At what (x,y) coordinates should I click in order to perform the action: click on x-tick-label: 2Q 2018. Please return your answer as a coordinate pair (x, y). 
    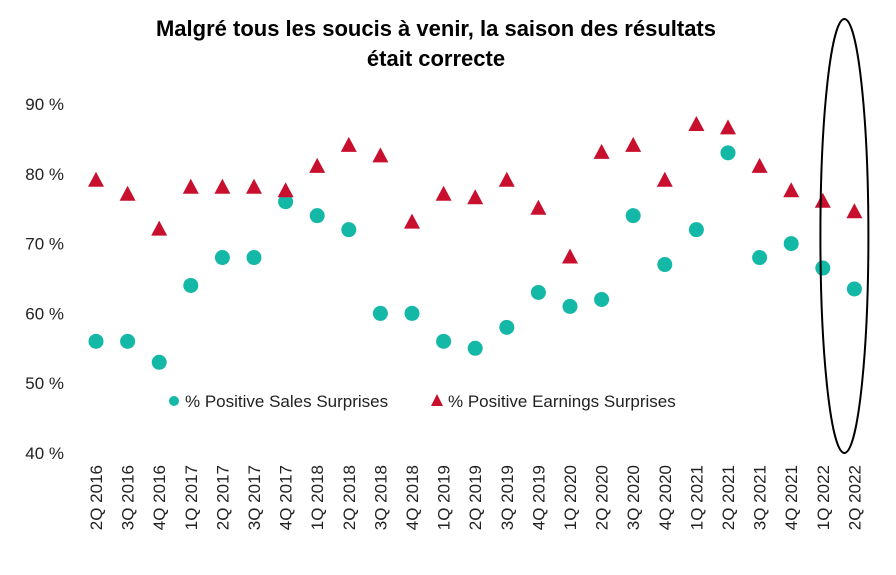
    Looking at the image, I should click on (349, 497).